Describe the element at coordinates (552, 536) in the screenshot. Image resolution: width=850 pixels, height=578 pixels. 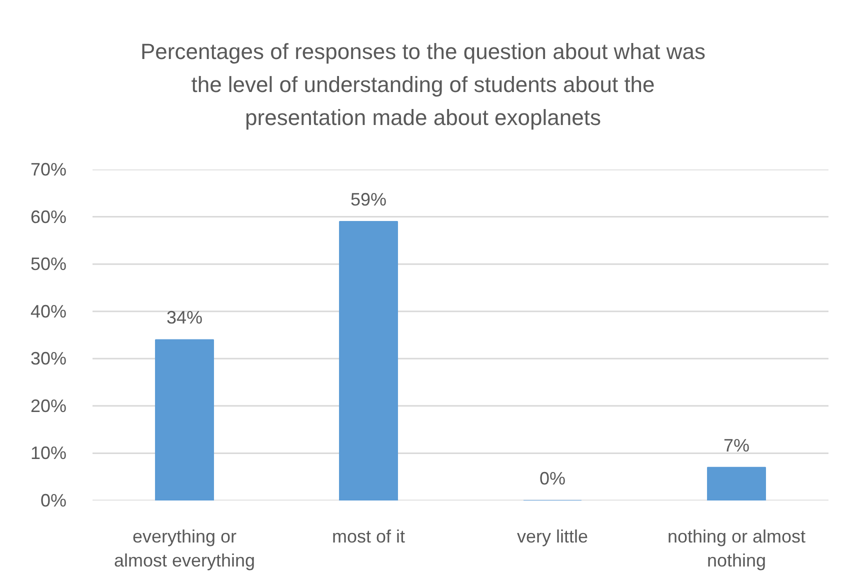
I see `x-tick-label: very little` at that location.